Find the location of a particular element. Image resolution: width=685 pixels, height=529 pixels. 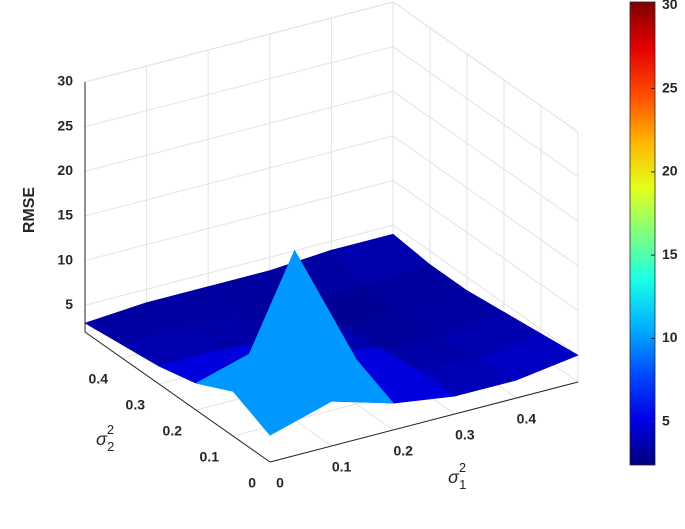

y-tick-label: 0.3 is located at coordinates (136, 405).